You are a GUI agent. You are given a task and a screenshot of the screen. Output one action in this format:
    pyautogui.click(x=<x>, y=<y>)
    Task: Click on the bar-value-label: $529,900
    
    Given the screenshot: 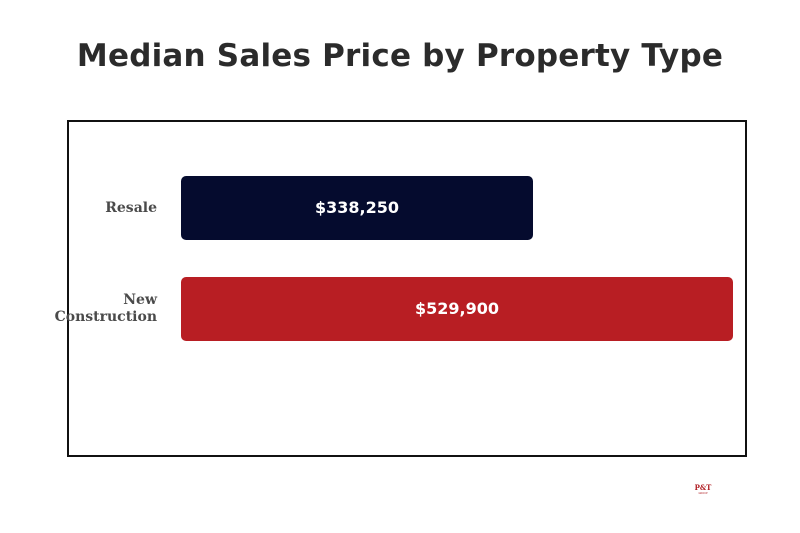 What is the action you would take?
    pyautogui.click(x=457, y=308)
    